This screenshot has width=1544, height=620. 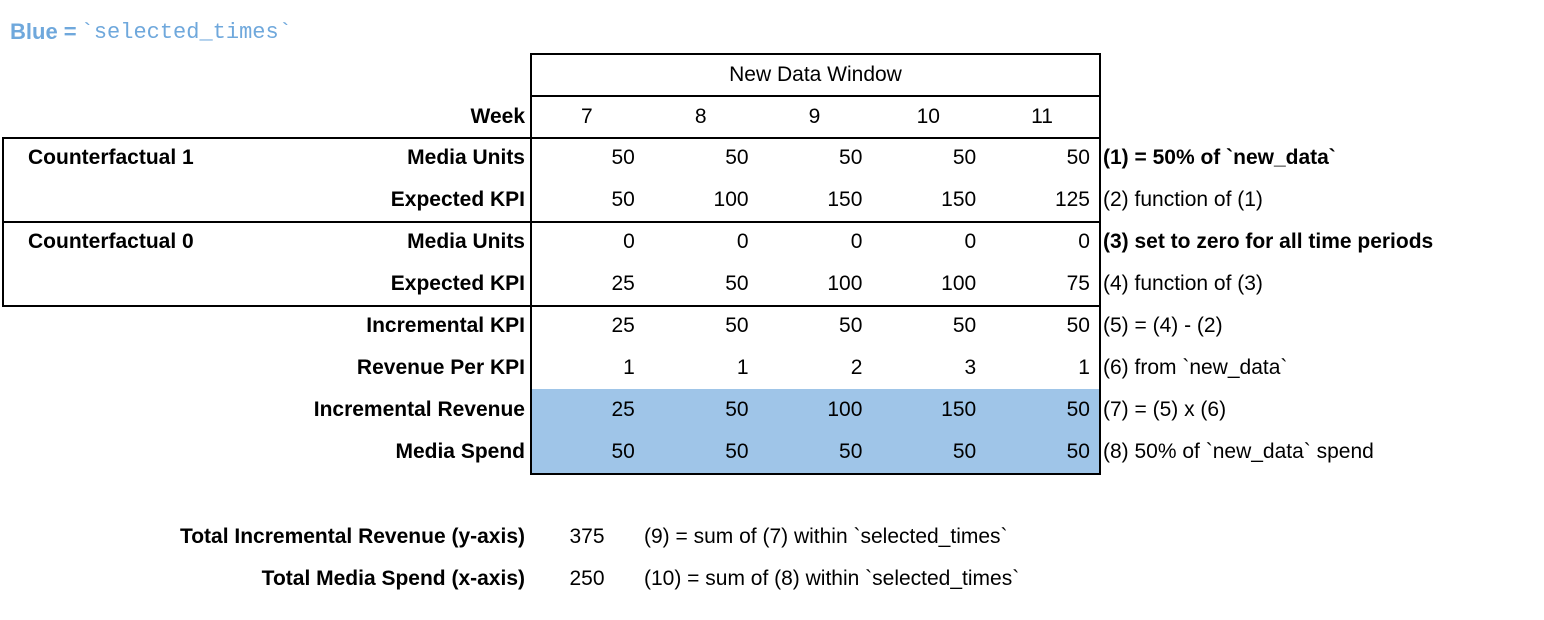 What do you see at coordinates (1195, 367) in the screenshot?
I see `row-annotation-6: (6) from `new_data`` at bounding box center [1195, 367].